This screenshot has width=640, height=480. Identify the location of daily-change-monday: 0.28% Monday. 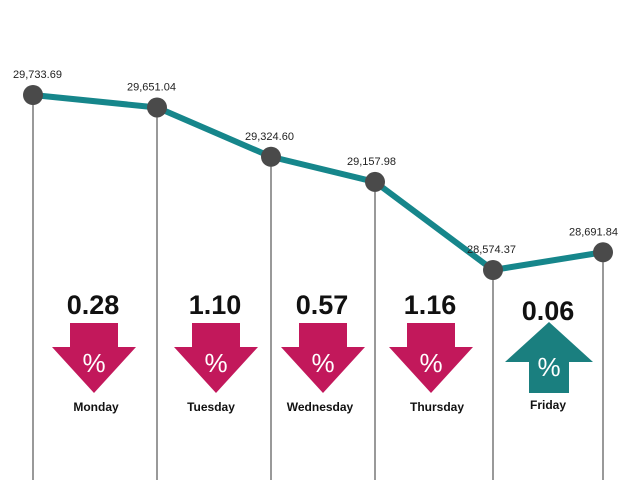
(94, 352).